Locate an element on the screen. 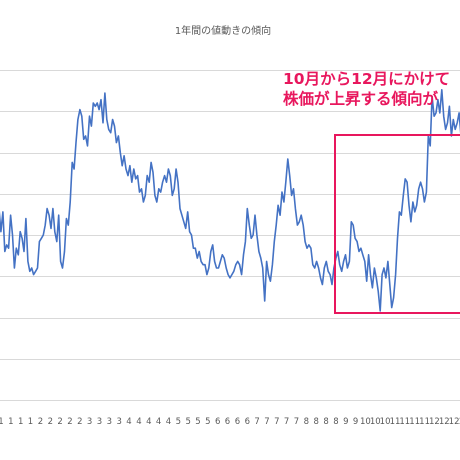 The width and height of the screenshot is (460, 460). chart-title: 1年間の値動きの傾向 is located at coordinates (223, 30).